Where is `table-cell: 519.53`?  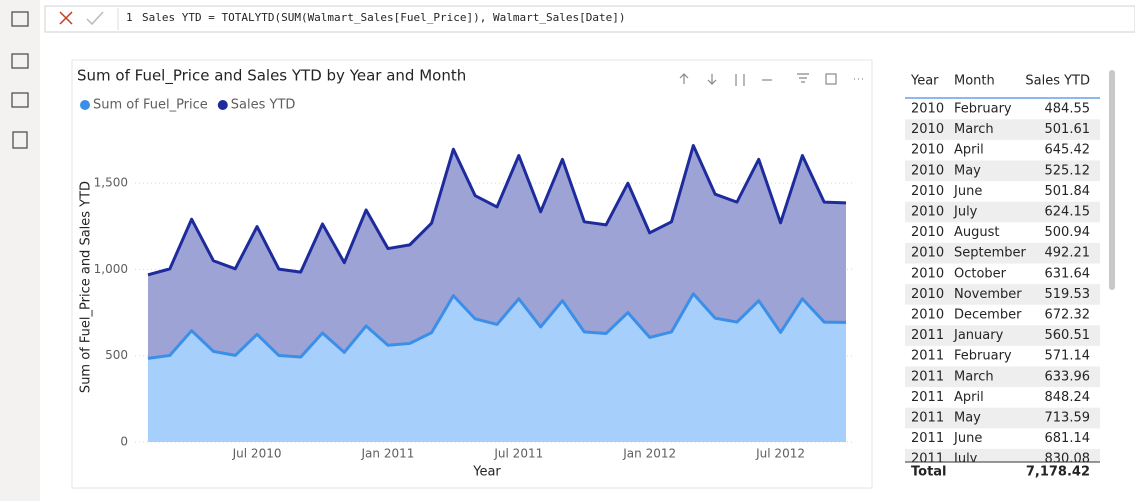
table-cell: 519.53 is located at coordinates (1068, 294).